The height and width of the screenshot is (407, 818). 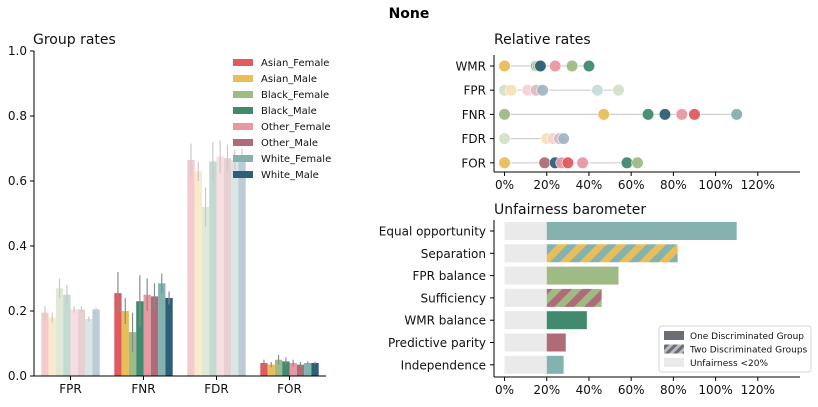 What do you see at coordinates (443, 365) in the screenshot?
I see `y-tick-label-independence: Independence` at bounding box center [443, 365].